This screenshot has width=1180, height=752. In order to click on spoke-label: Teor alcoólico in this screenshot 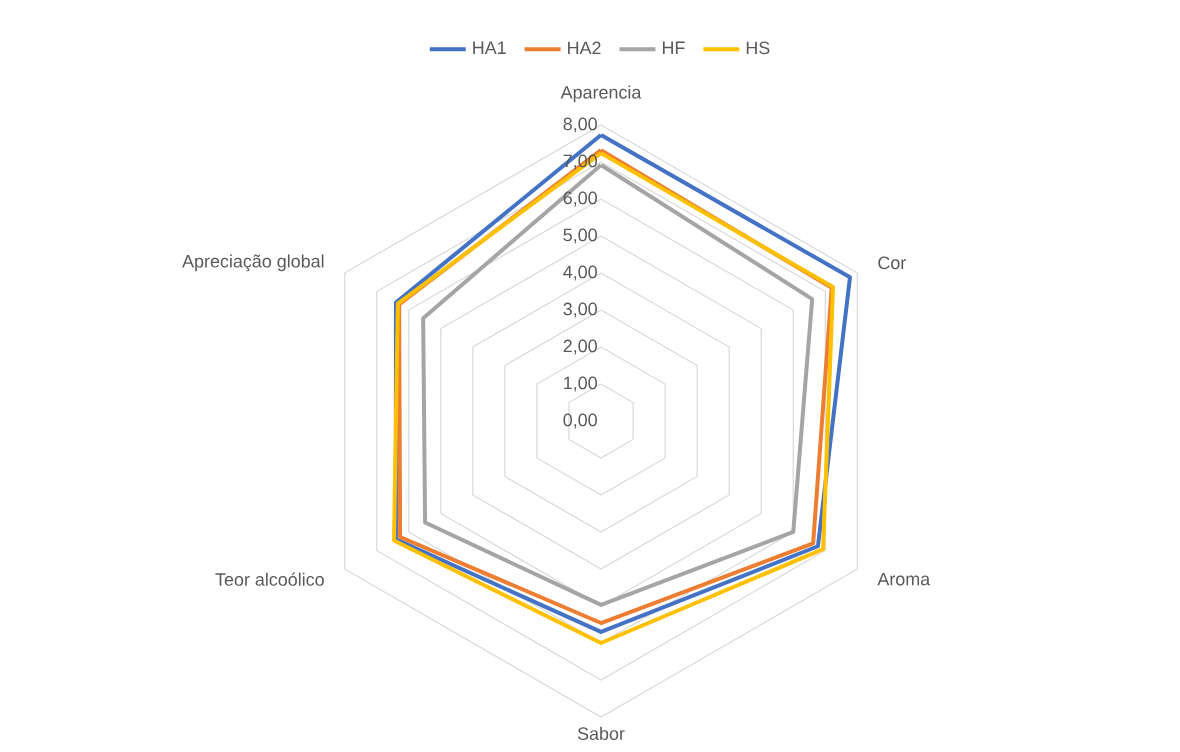, I will do `click(269, 579)`.